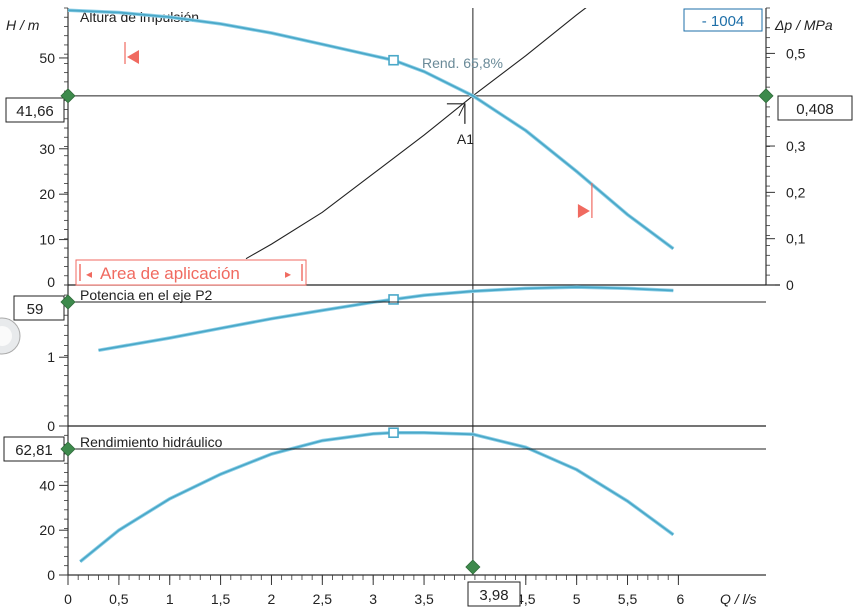  Describe the element at coordinates (424, 599) in the screenshot. I see `x-tick-label: 3,5` at that location.